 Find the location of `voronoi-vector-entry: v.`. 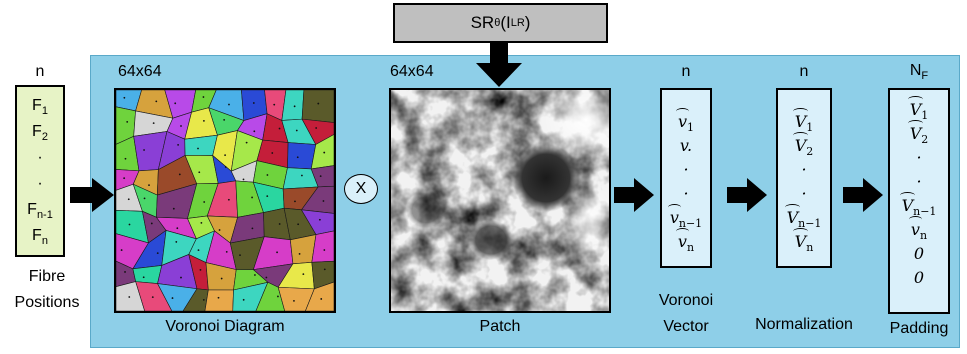

voronoi-vector-entry: v. is located at coordinates (686, 145).